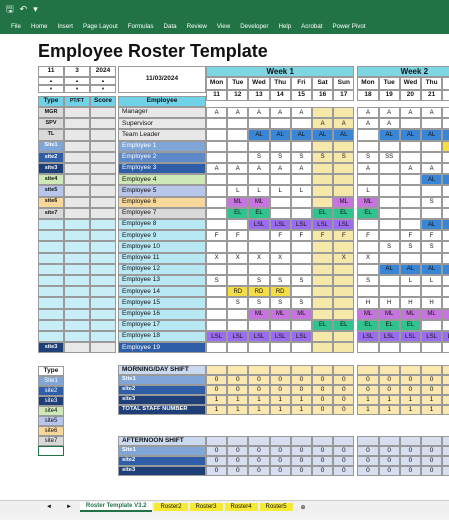 The width and height of the screenshot is (449, 520). Describe the element at coordinates (23, 9) in the screenshot. I see `undo-icon: ↶` at that location.